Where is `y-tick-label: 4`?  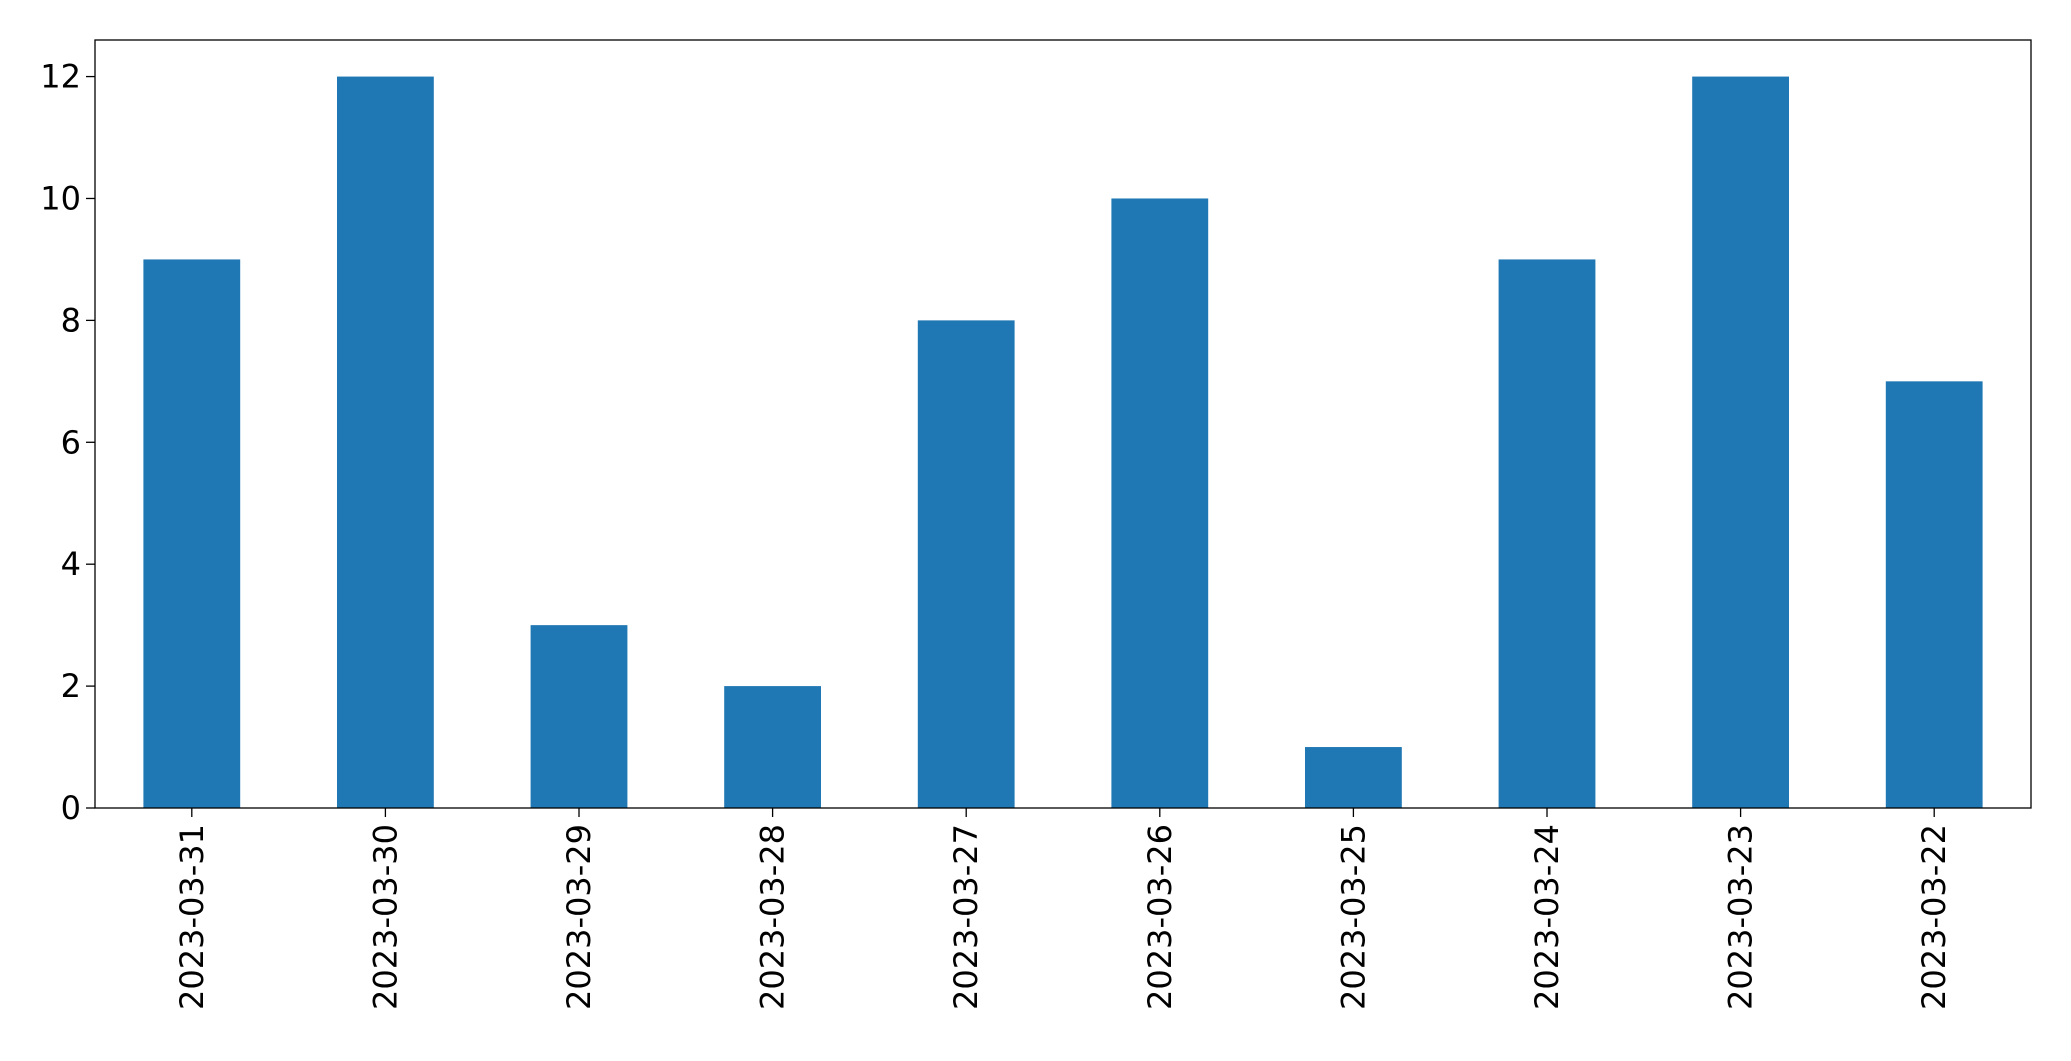 y-tick-label: 4 is located at coordinates (71, 564).